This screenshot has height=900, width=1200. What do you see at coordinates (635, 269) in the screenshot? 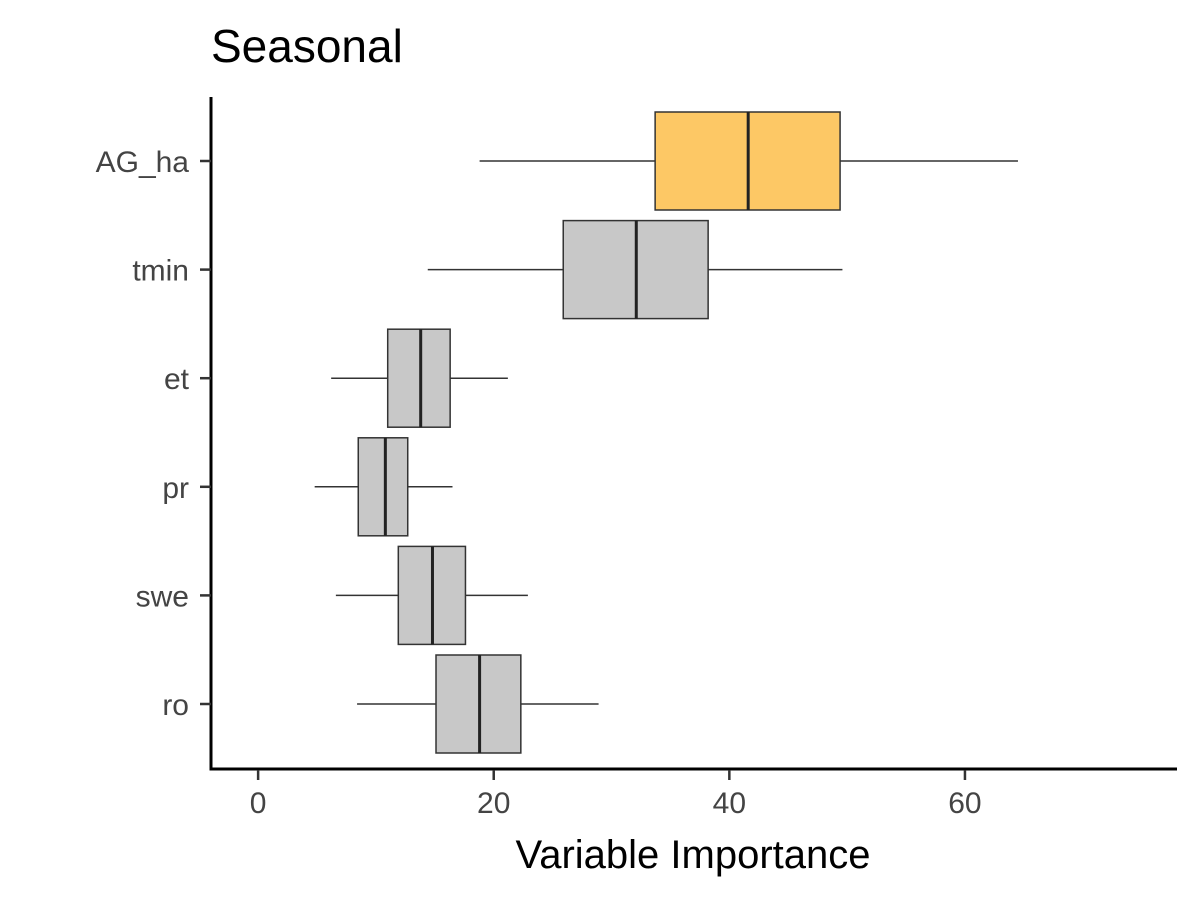
I see `box-tmin` at bounding box center [635, 269].